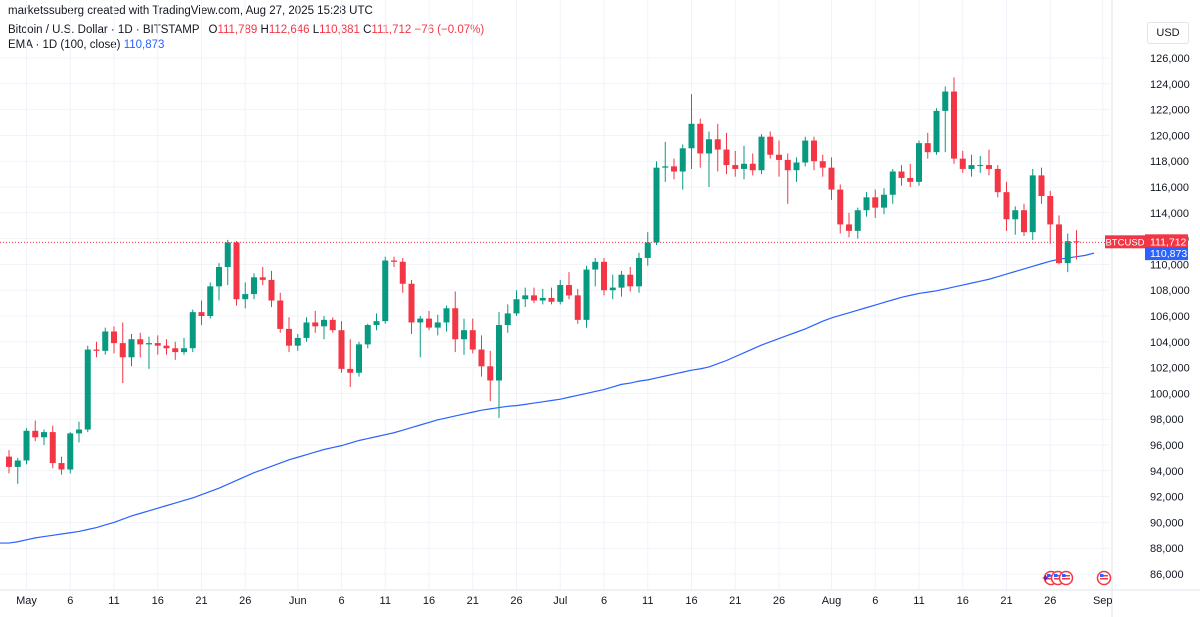 Image resolution: width=1200 pixels, height=617 pixels. Describe the element at coordinates (339, 30) in the screenshot. I see `ohlc-low-value: 110,381` at that location.